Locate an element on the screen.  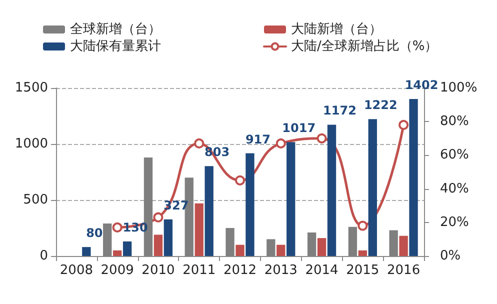
x-tick-label: 2012 is located at coordinates (240, 270).